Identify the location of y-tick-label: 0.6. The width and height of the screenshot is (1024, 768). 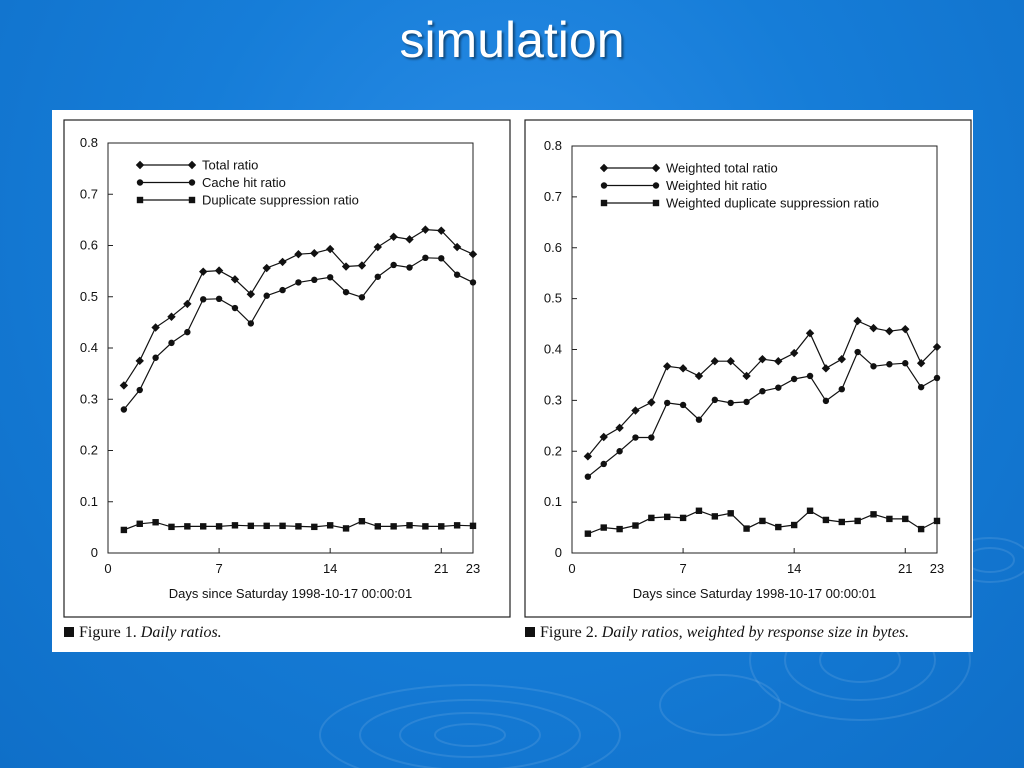
(89, 245).